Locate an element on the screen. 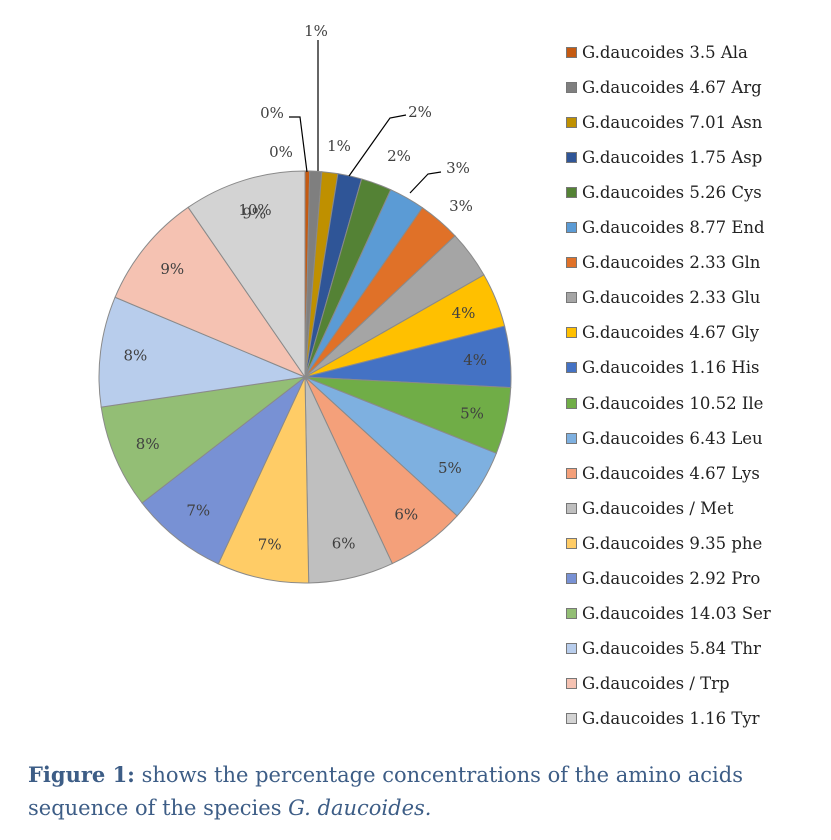 The width and height of the screenshot is (831, 840). data-label-g-daucoides-1-16-tyr: 9% is located at coordinates (254, 214).